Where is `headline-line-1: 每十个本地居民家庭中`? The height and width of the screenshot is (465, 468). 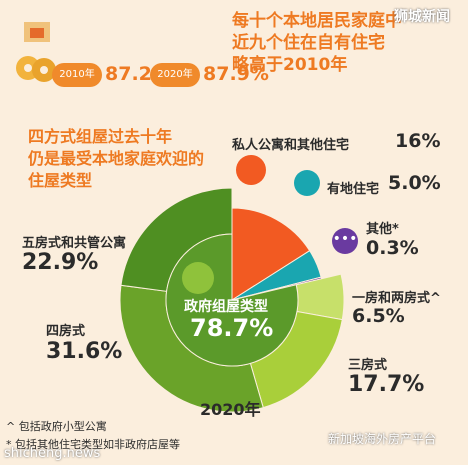
headline-line-1: 每十个本地居民家庭中 is located at coordinates (317, 21).